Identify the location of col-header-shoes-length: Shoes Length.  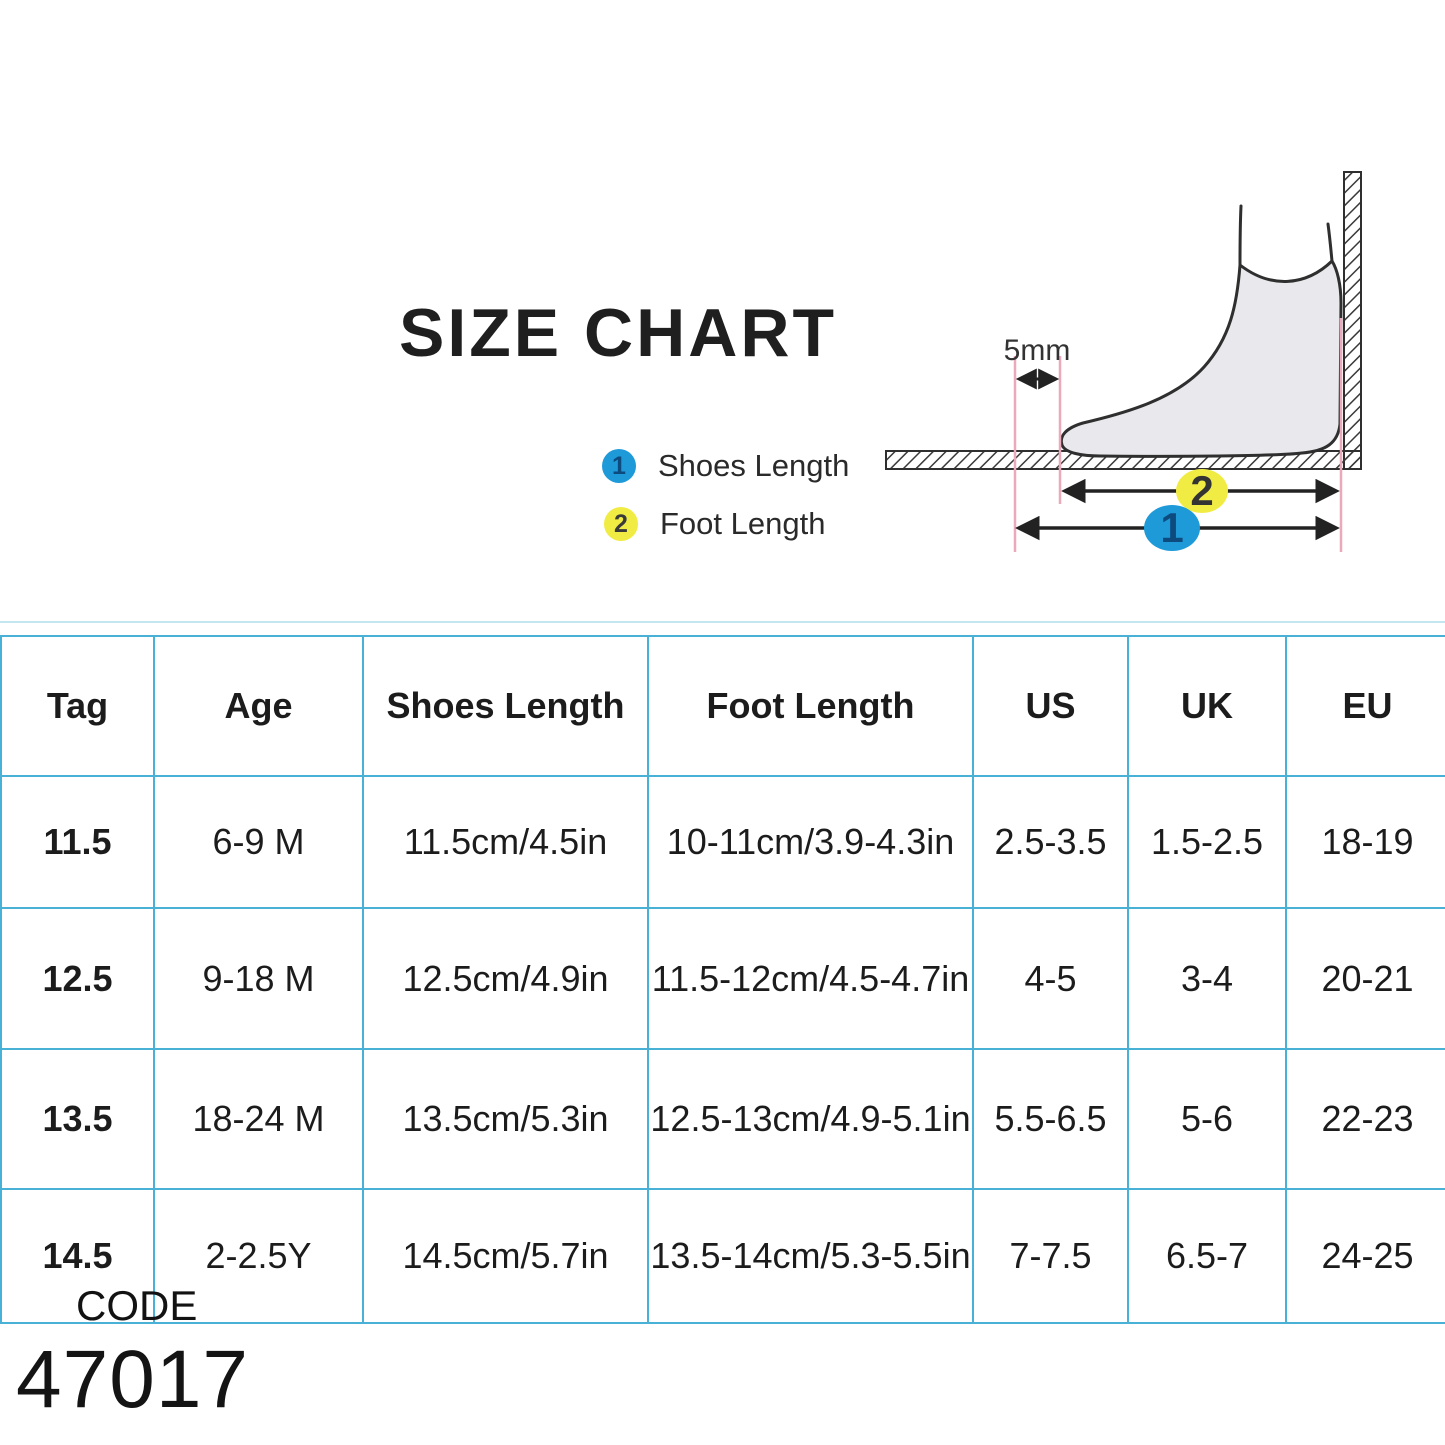
(505, 706).